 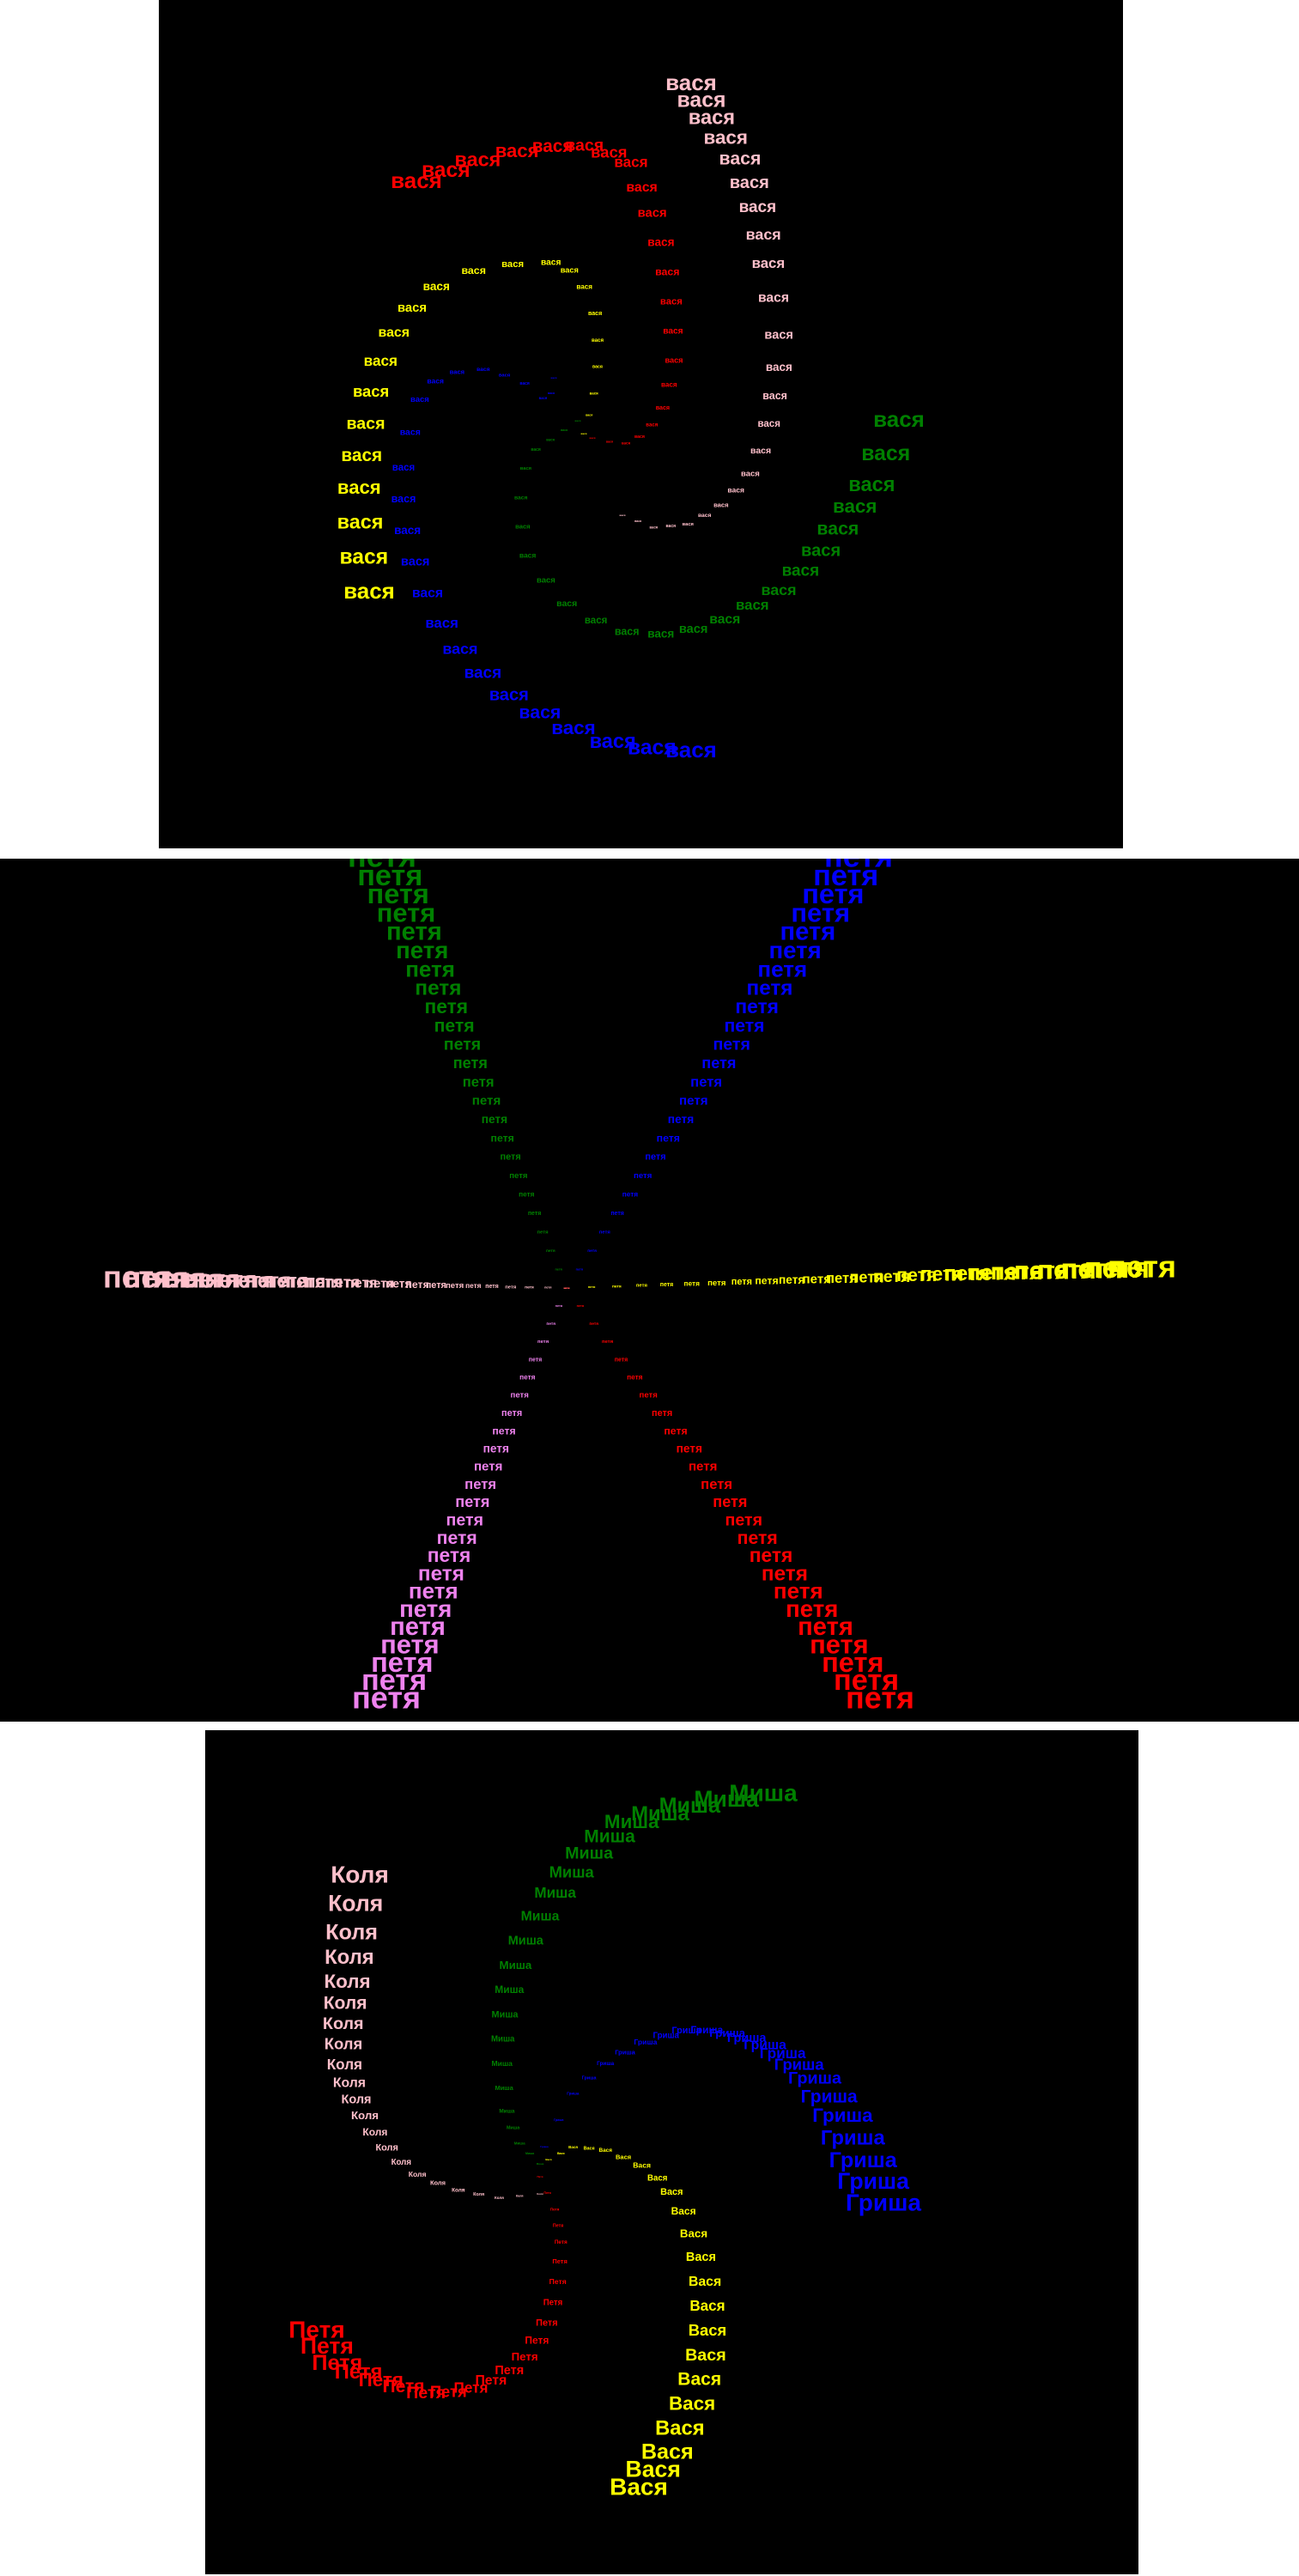 I want to click on spiral-word-arm1-1: Миша, so click(x=530, y=2153).